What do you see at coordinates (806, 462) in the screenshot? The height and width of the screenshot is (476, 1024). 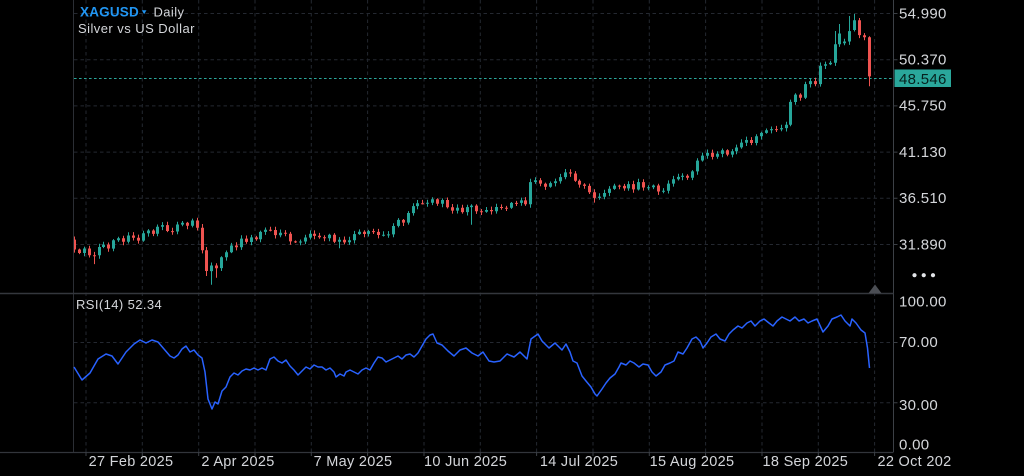 I see `svg-text: 18 Sep 2025` at bounding box center [806, 462].